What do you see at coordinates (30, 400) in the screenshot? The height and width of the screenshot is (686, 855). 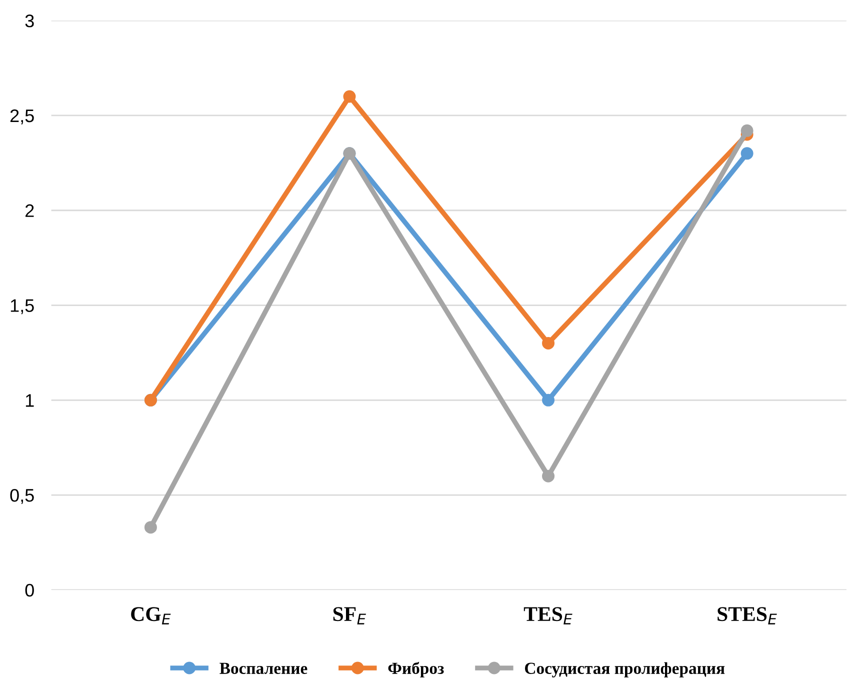 I see `y-tick-label: 1` at bounding box center [30, 400].